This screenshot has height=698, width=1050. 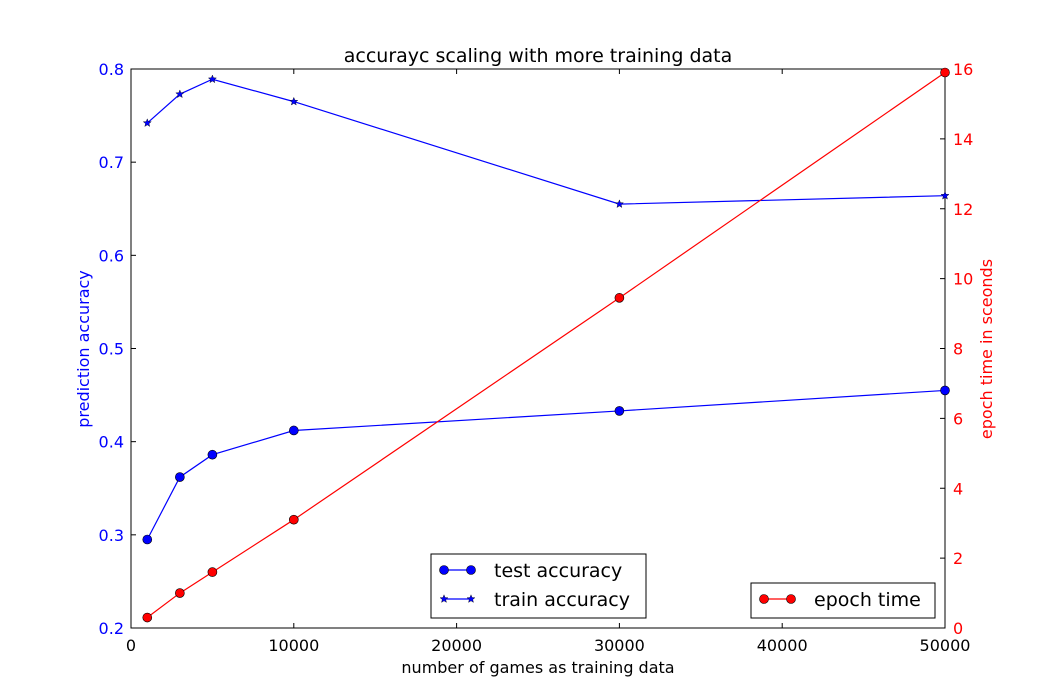 What do you see at coordinates (958, 628) in the screenshot?
I see `y-right-tick-label: 0` at bounding box center [958, 628].